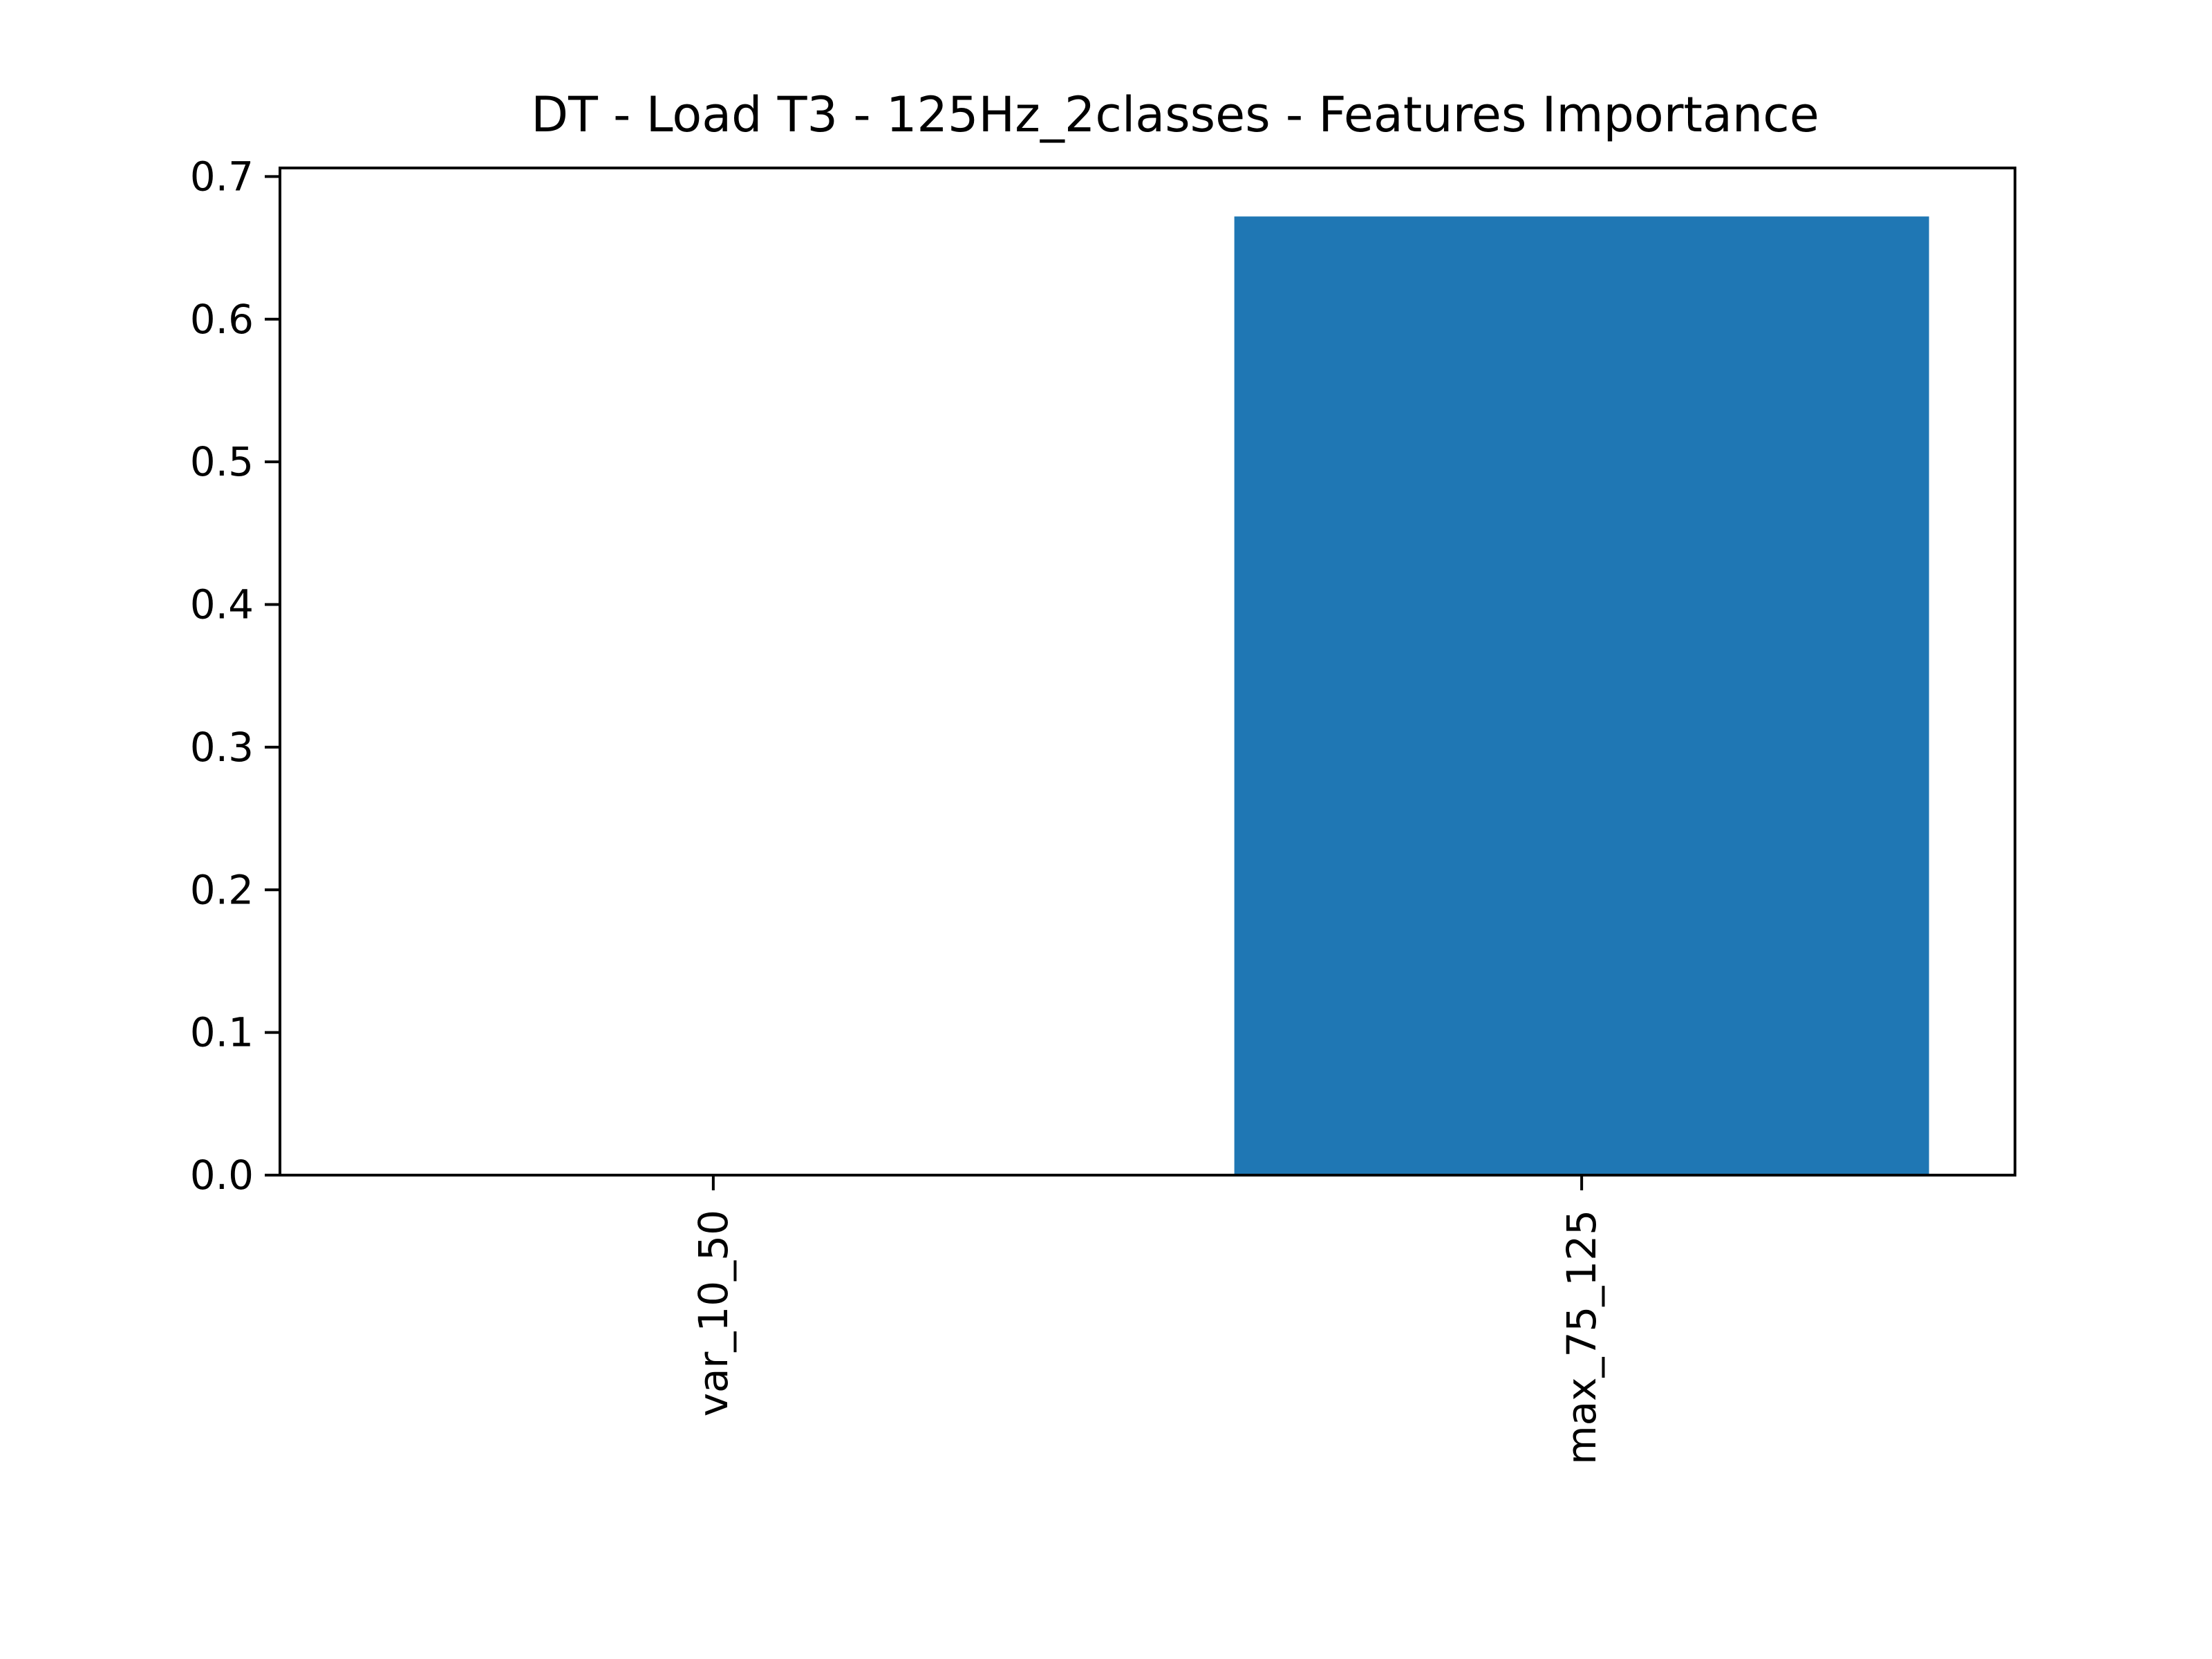 Image resolution: width=2212 pixels, height=1659 pixels. I want to click on y-tick-label: 0.1, so click(222, 1032).